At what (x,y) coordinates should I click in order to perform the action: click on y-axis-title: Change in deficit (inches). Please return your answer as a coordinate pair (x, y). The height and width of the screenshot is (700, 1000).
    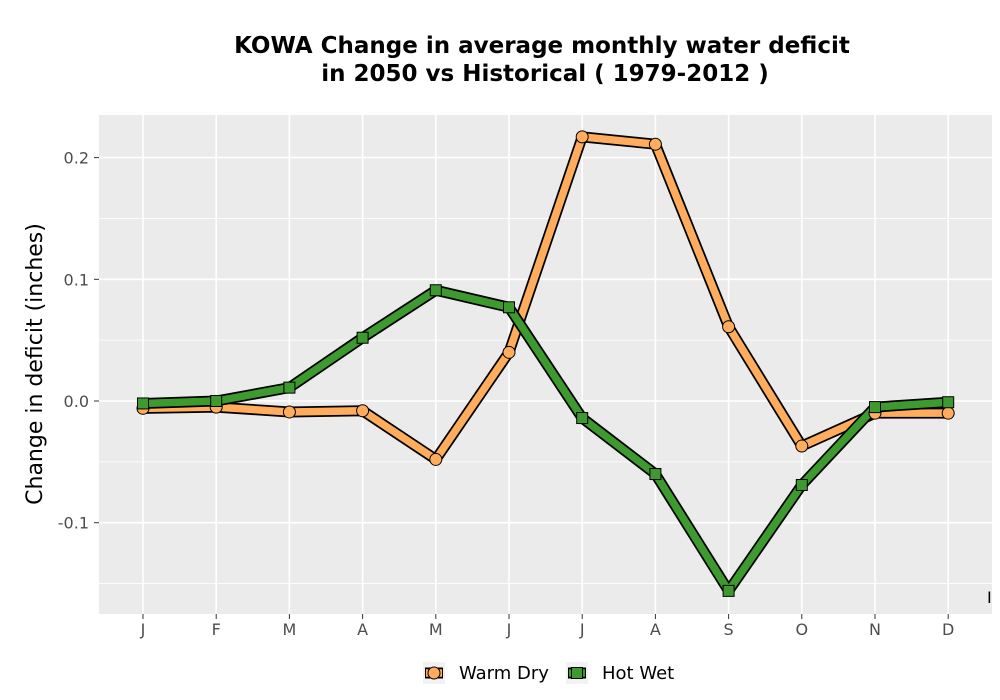
    Looking at the image, I should click on (35, 364).